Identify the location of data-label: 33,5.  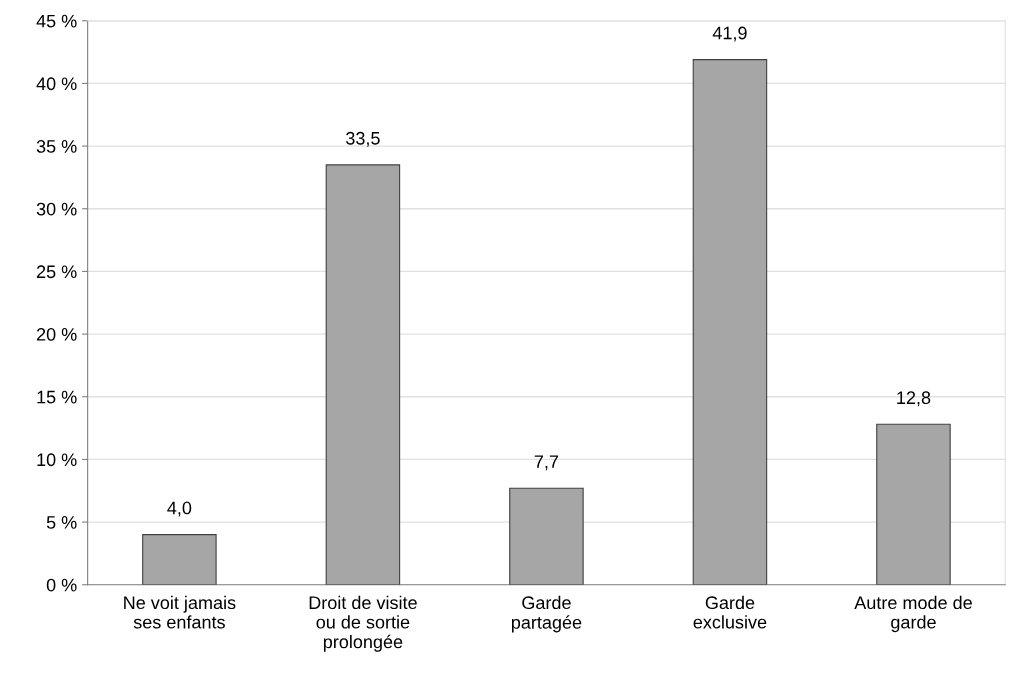
(363, 139).